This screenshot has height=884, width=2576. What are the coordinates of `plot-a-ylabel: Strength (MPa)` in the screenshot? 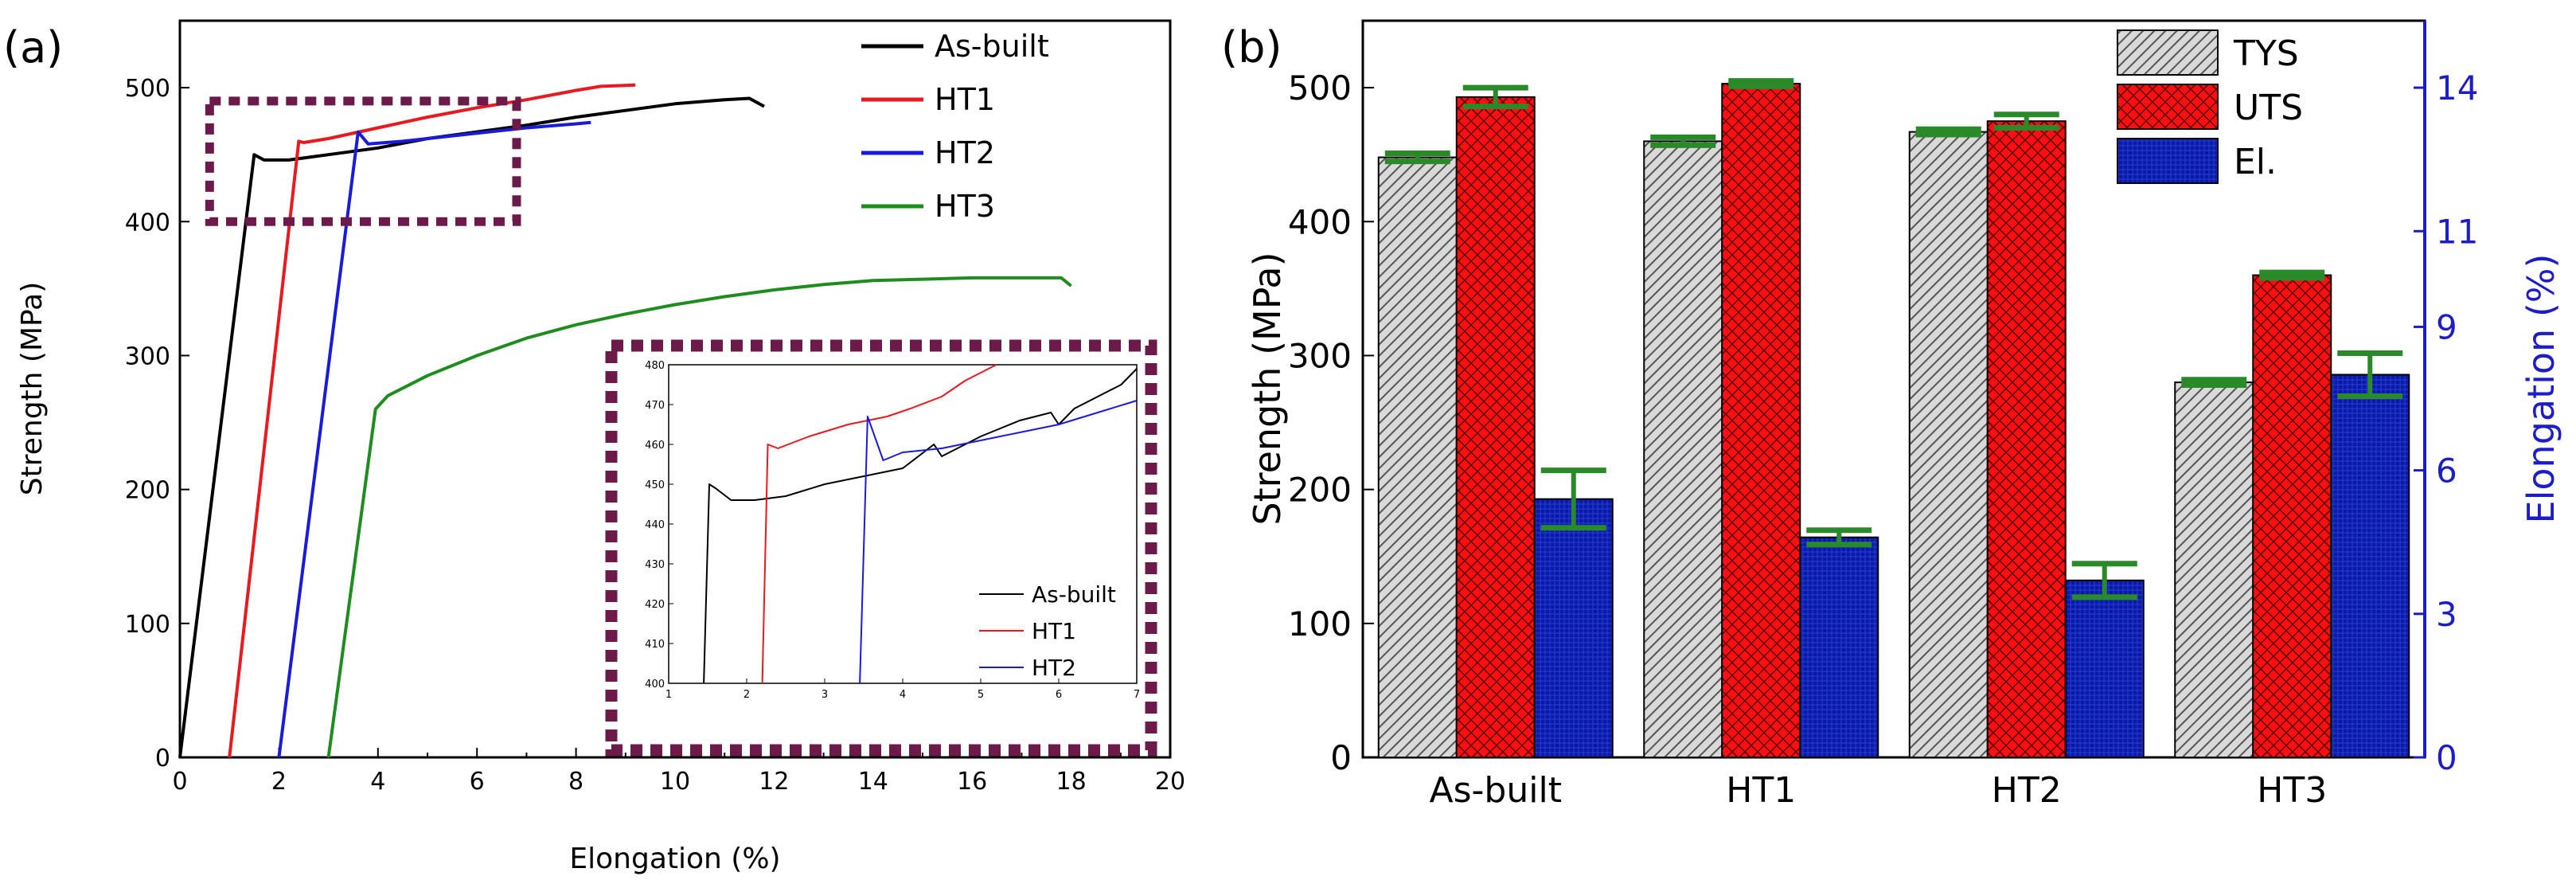 It's located at (32, 388).